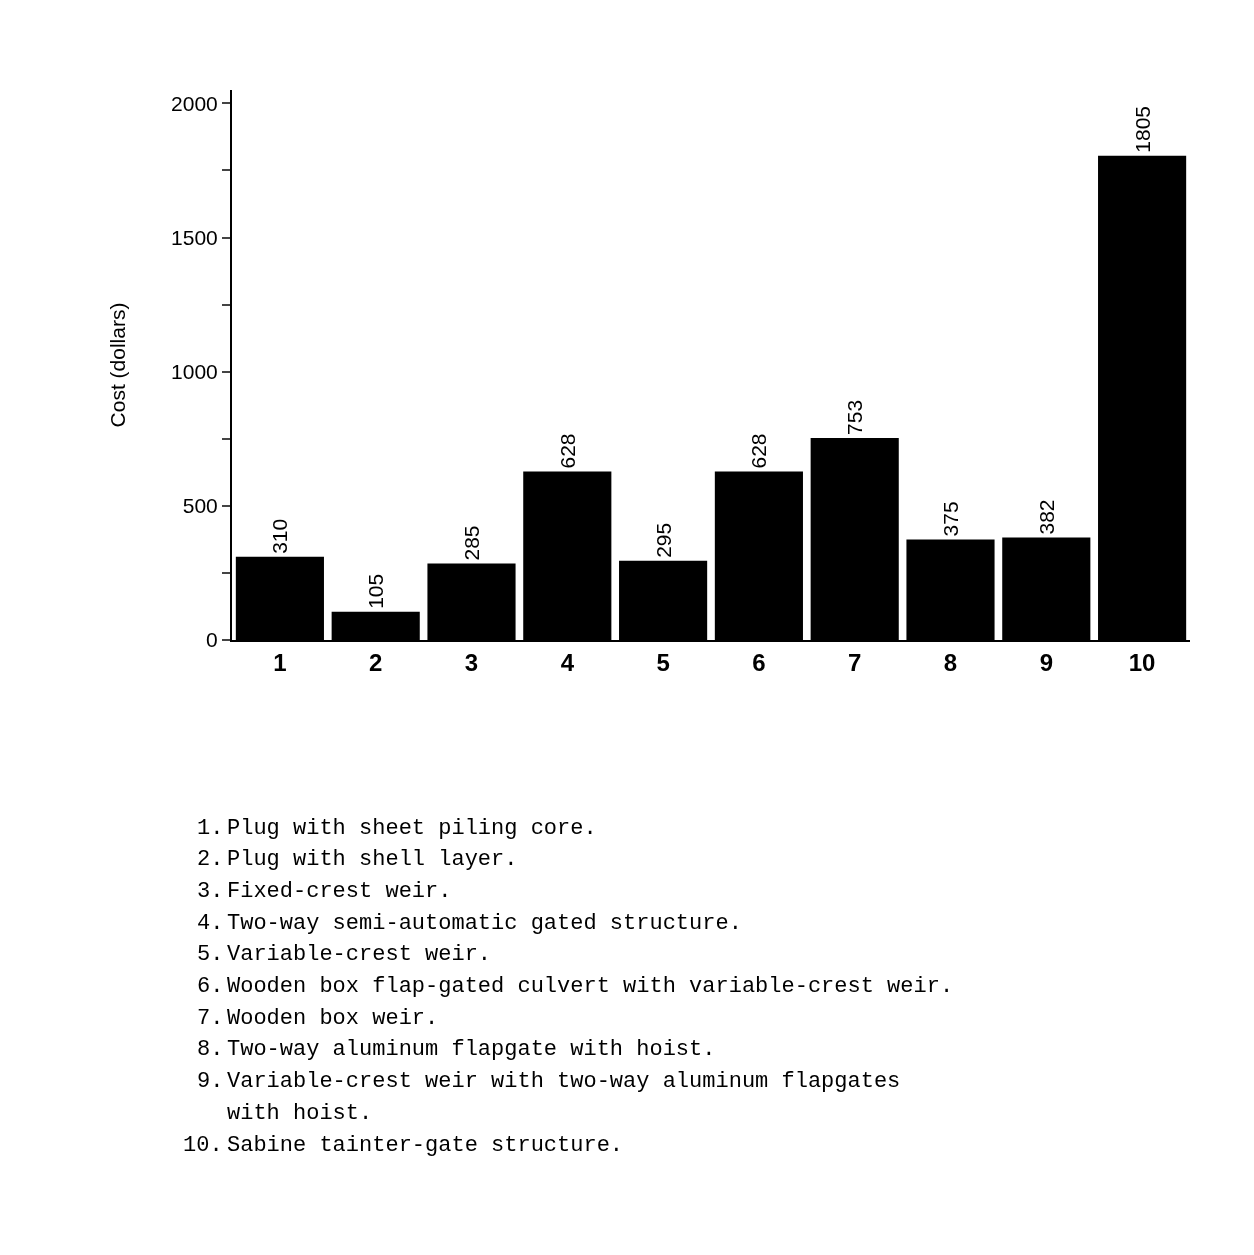  Describe the element at coordinates (855, 417) in the screenshot. I see `data-label: 753` at that location.